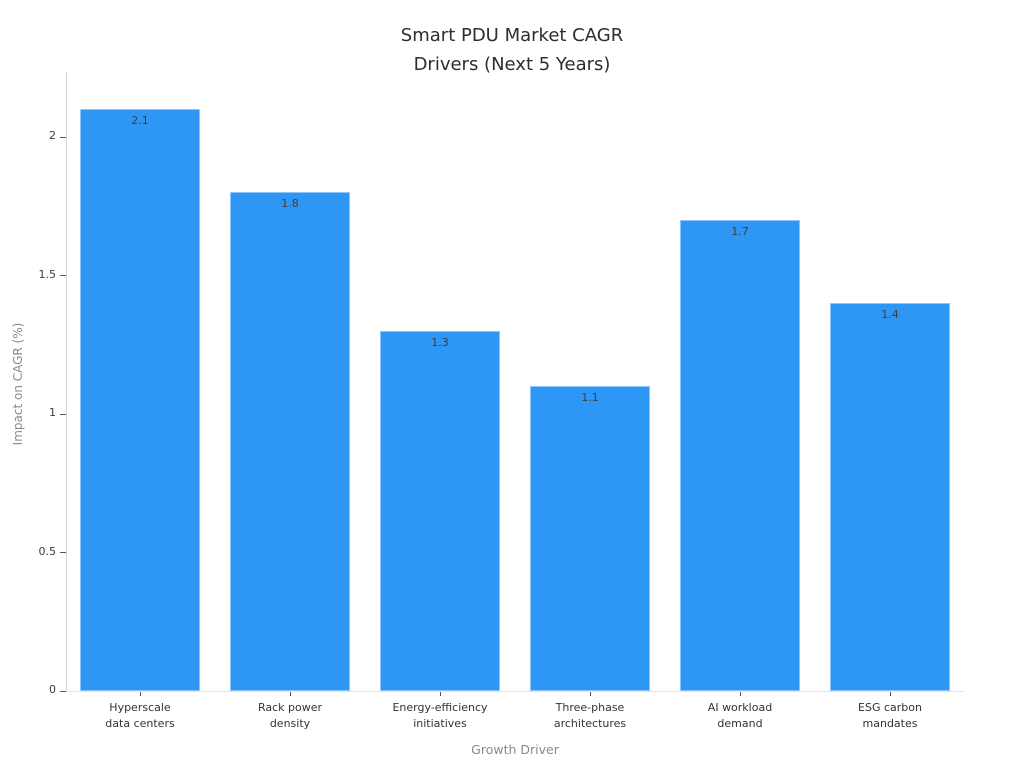 The height and width of the screenshot is (768, 1024). What do you see at coordinates (140, 715) in the screenshot?
I see `x-tick-label: Hyperscale data centers` at bounding box center [140, 715].